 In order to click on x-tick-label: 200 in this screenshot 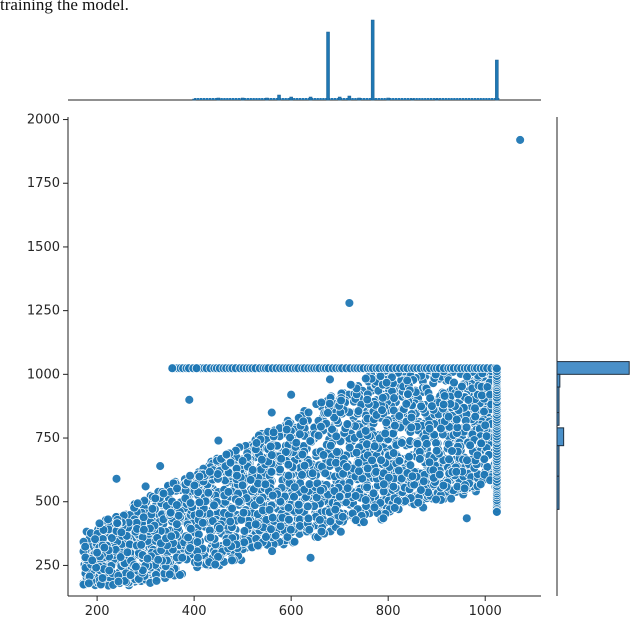, I will do `click(97, 611)`.